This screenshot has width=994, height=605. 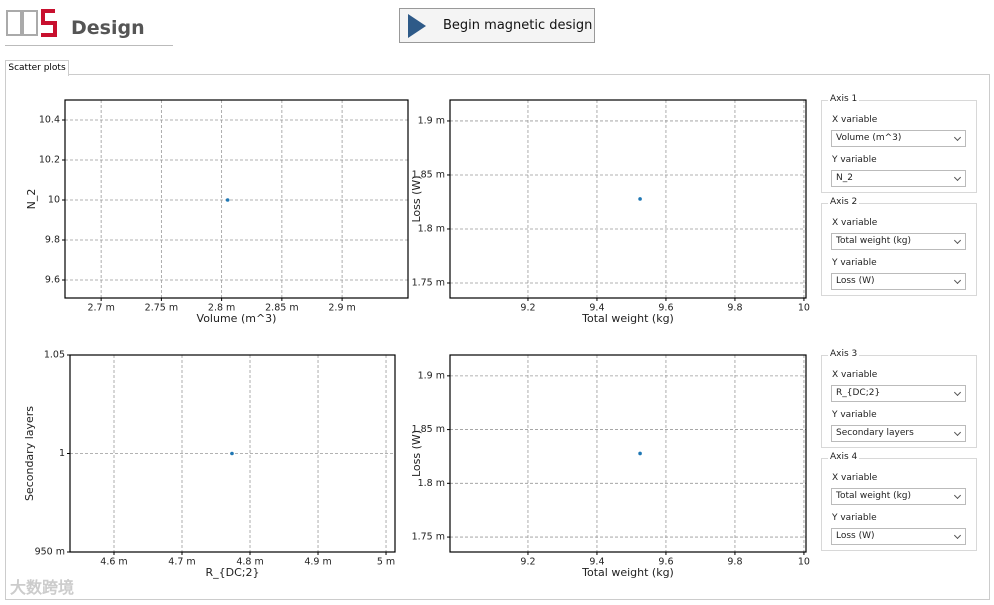 I want to click on y-tick-label: 10, so click(x=54, y=200).